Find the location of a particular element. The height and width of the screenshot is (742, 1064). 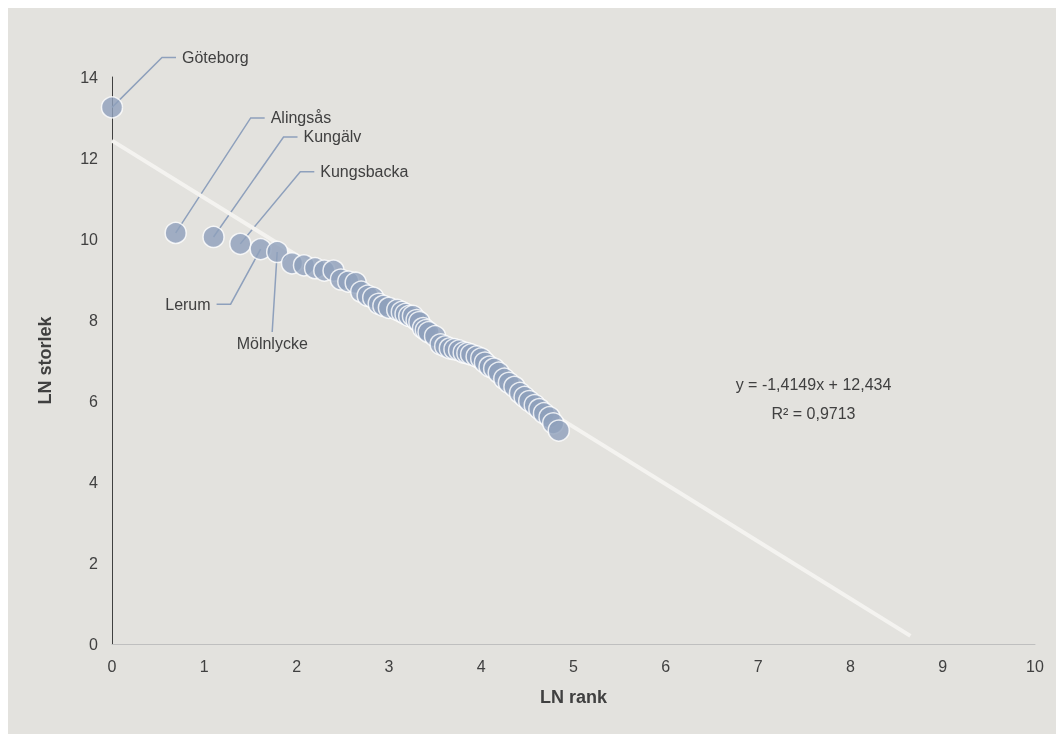

annotation: Mölnlycke is located at coordinates (272, 344).